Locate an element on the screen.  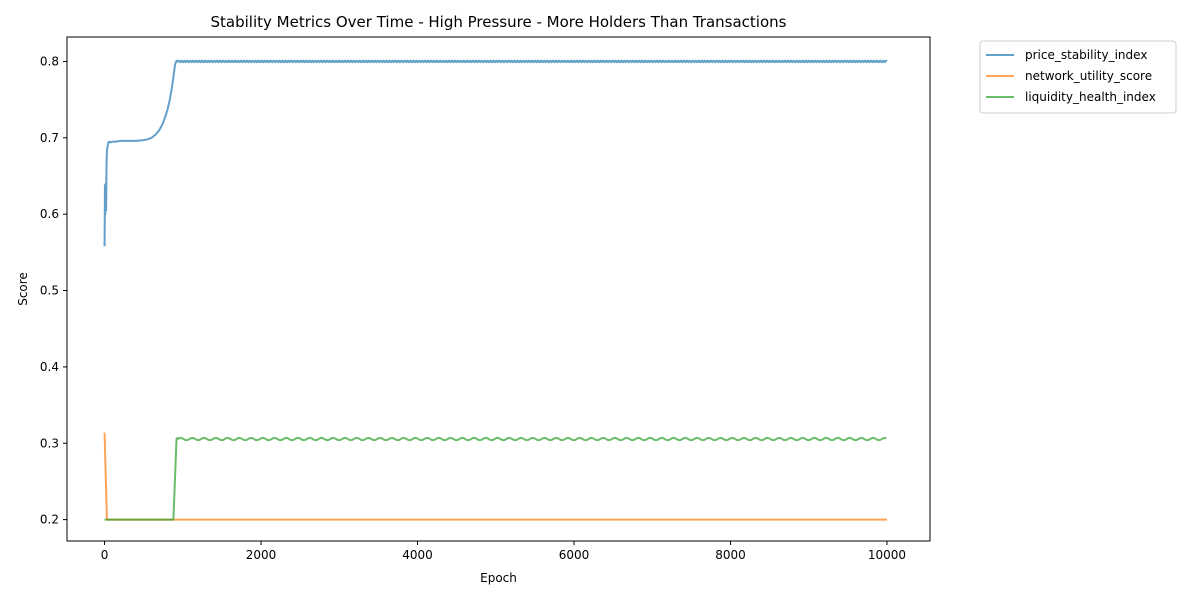
series-line-liquidity-health-index is located at coordinates (495, 478).